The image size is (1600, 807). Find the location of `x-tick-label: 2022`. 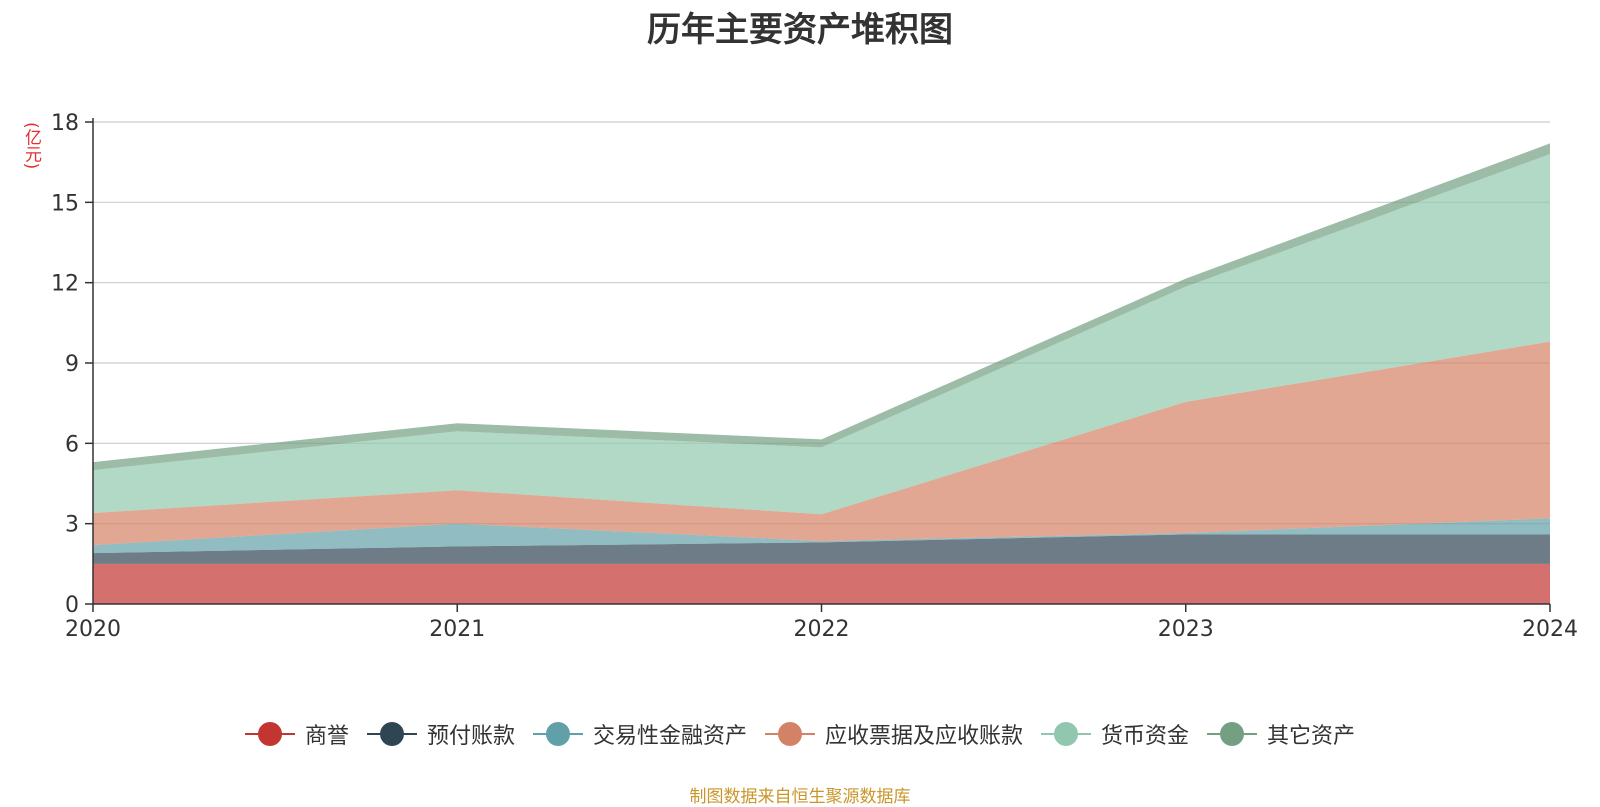

x-tick-label: 2022 is located at coordinates (822, 629).